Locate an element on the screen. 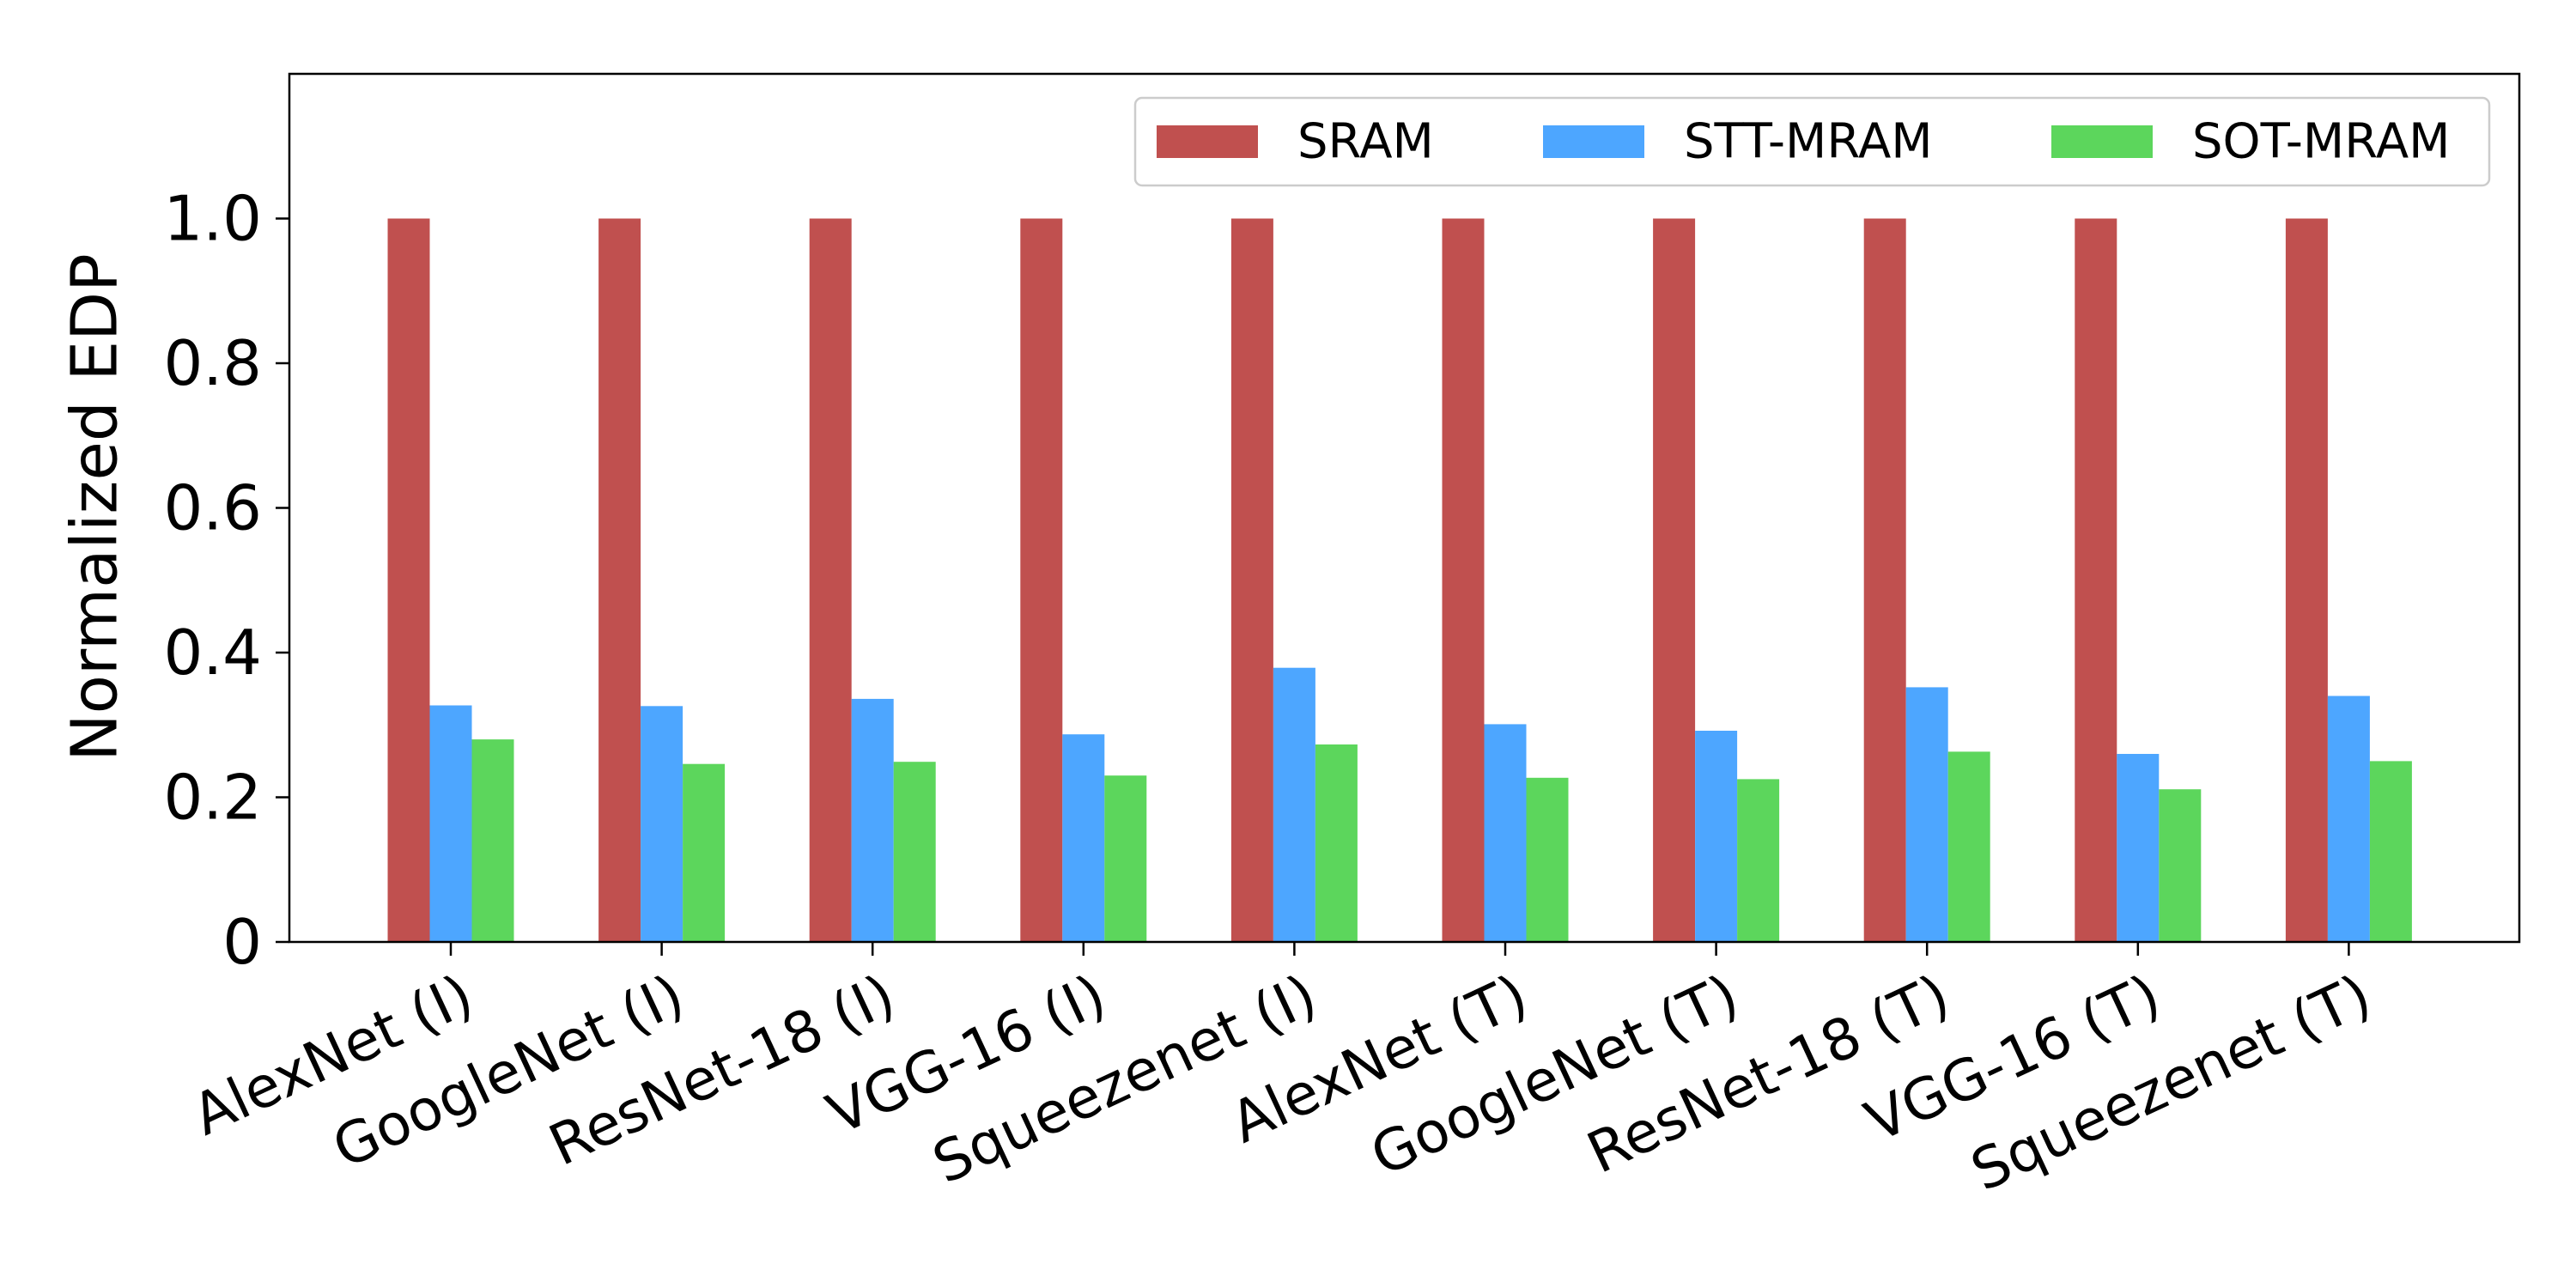 This screenshot has width=2576, height=1288. legend: SRAM STT-MRAM SOT-MRAM is located at coordinates (1812, 142).